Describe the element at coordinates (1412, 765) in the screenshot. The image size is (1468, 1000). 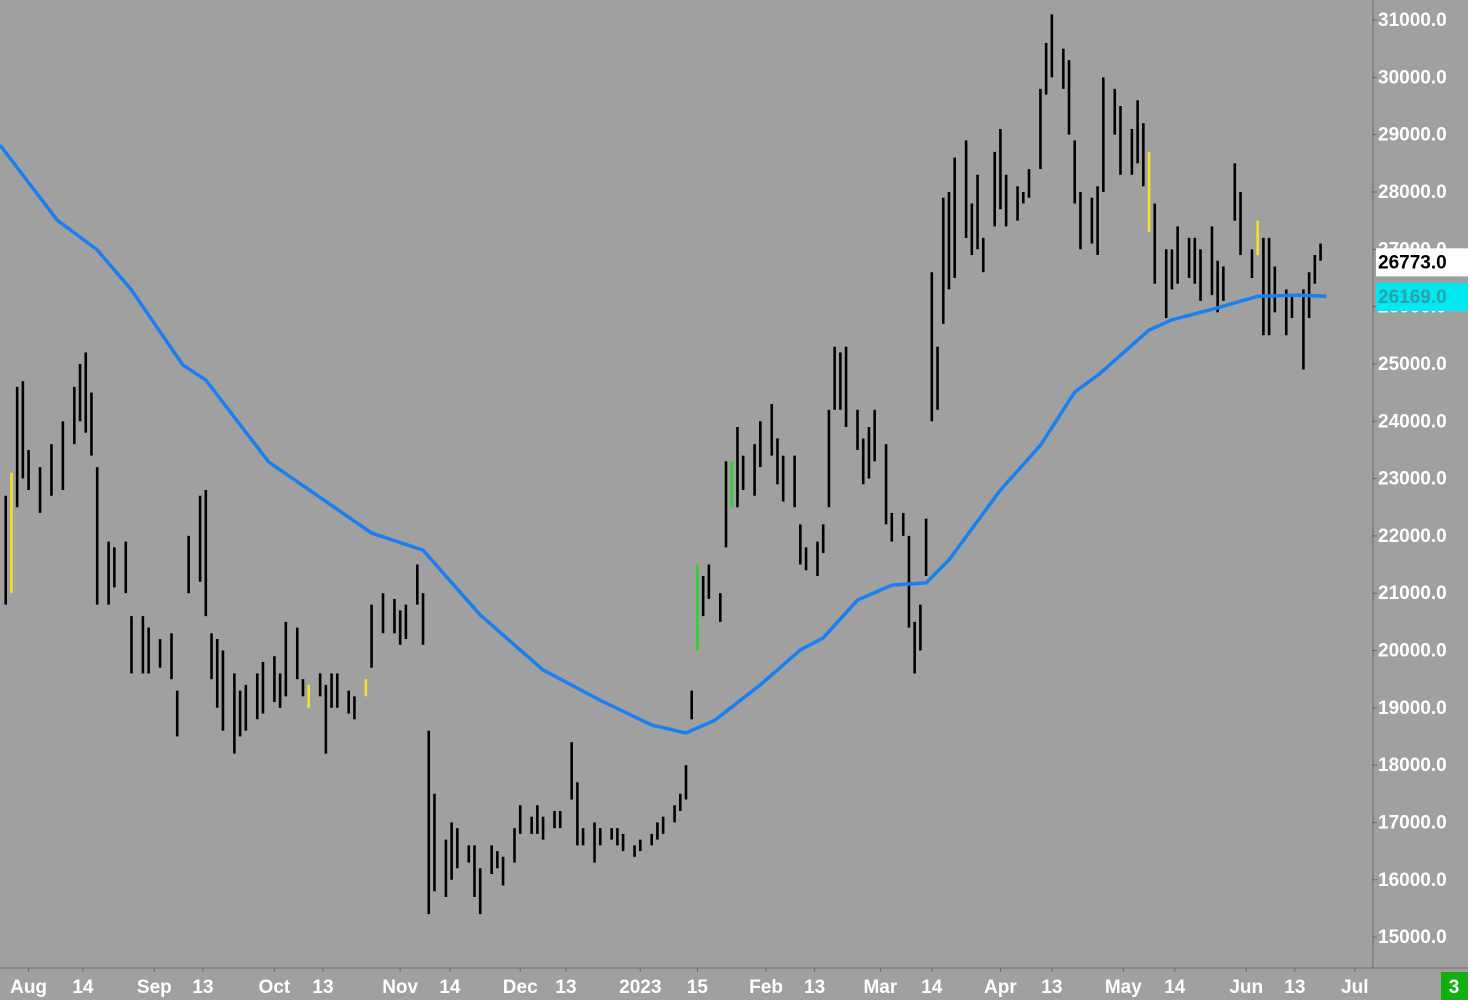
I see `y-tick-label: 18000.0` at that location.